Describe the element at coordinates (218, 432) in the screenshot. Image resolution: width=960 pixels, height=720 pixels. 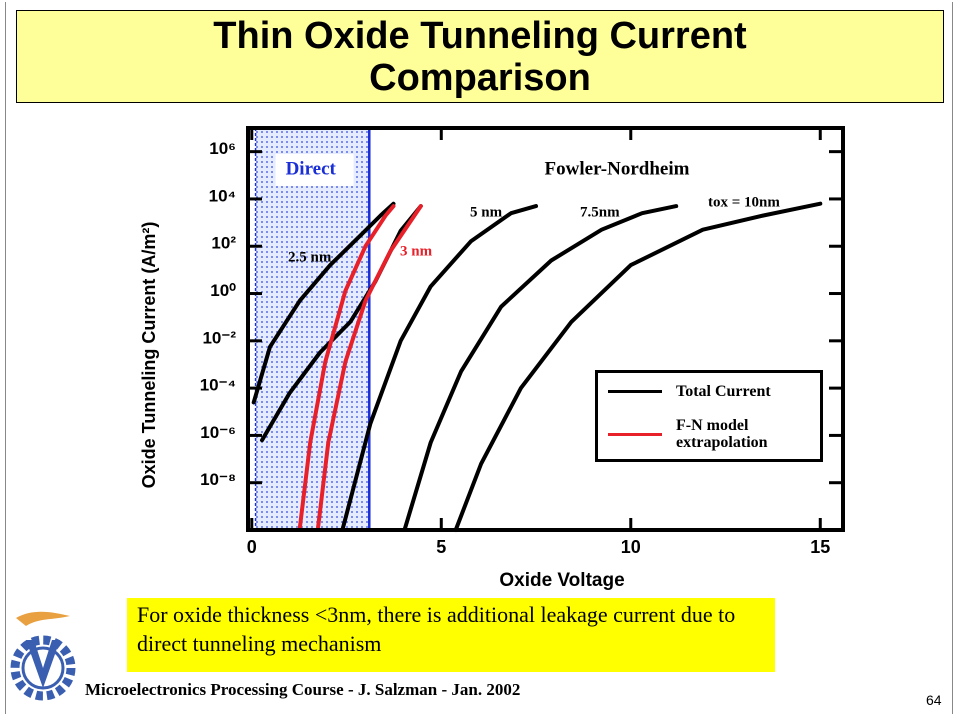
I see `y-tick-label: 10⁻⁶` at that location.